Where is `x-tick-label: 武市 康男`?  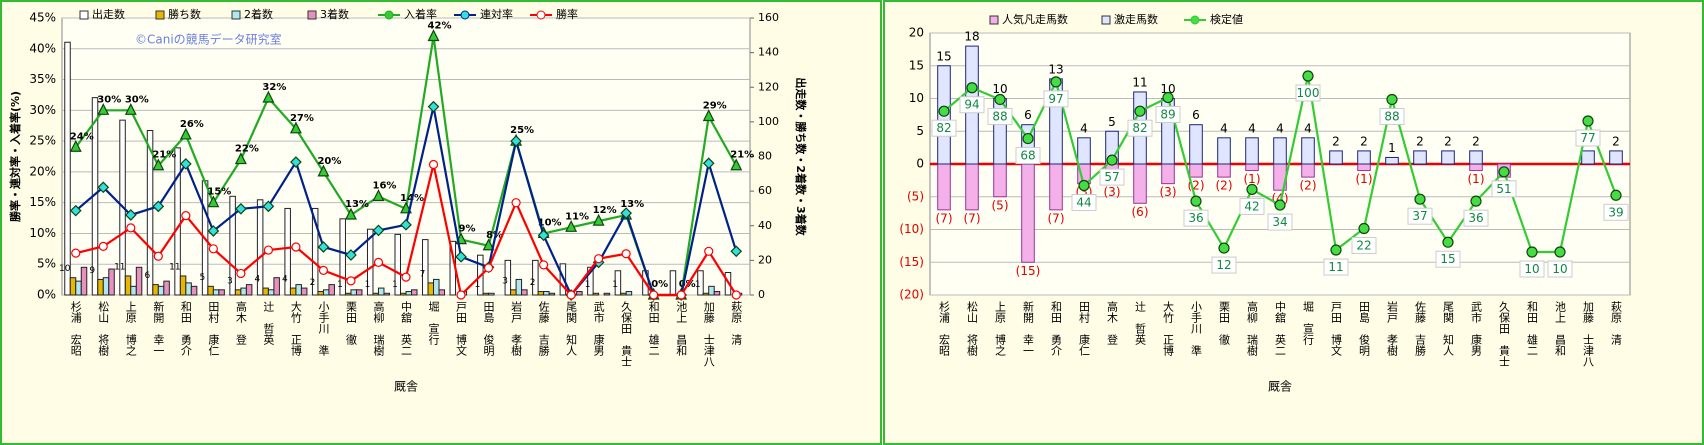 x-tick-label: 武市 康男 is located at coordinates (598, 329).